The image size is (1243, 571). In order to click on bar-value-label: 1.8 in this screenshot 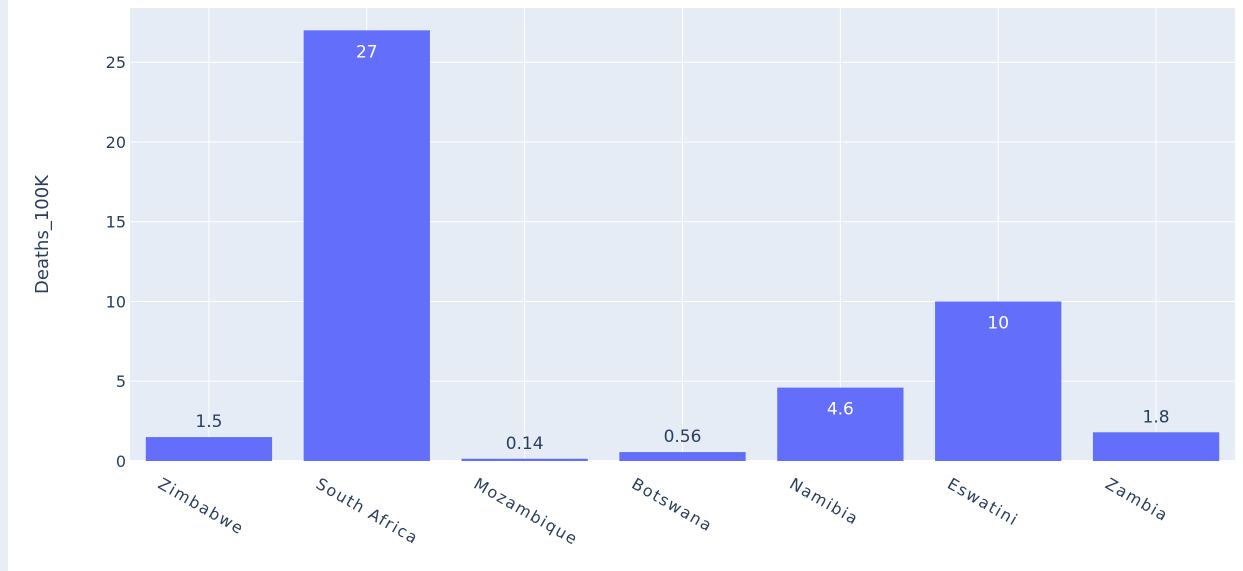, I will do `click(1156, 417)`.